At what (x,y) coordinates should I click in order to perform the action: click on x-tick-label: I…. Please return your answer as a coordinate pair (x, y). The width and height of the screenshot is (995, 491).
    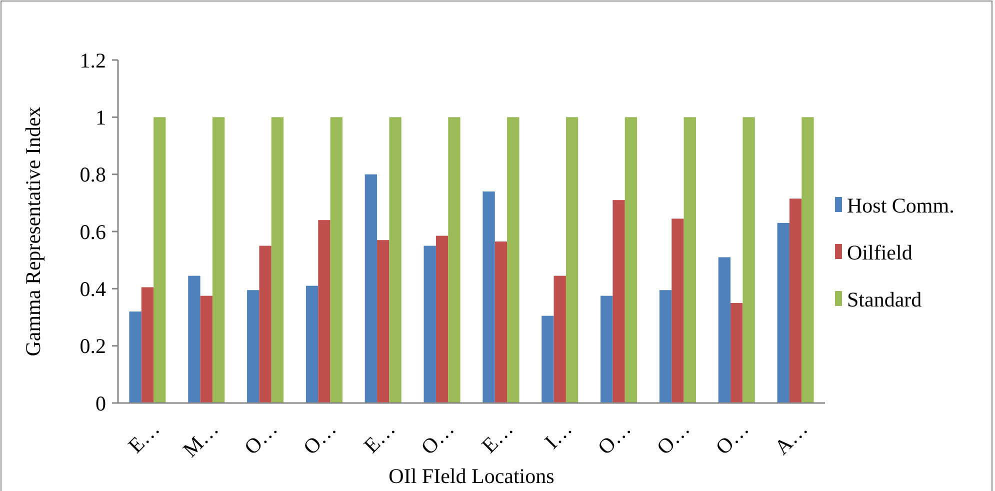
    Looking at the image, I should click on (558, 435).